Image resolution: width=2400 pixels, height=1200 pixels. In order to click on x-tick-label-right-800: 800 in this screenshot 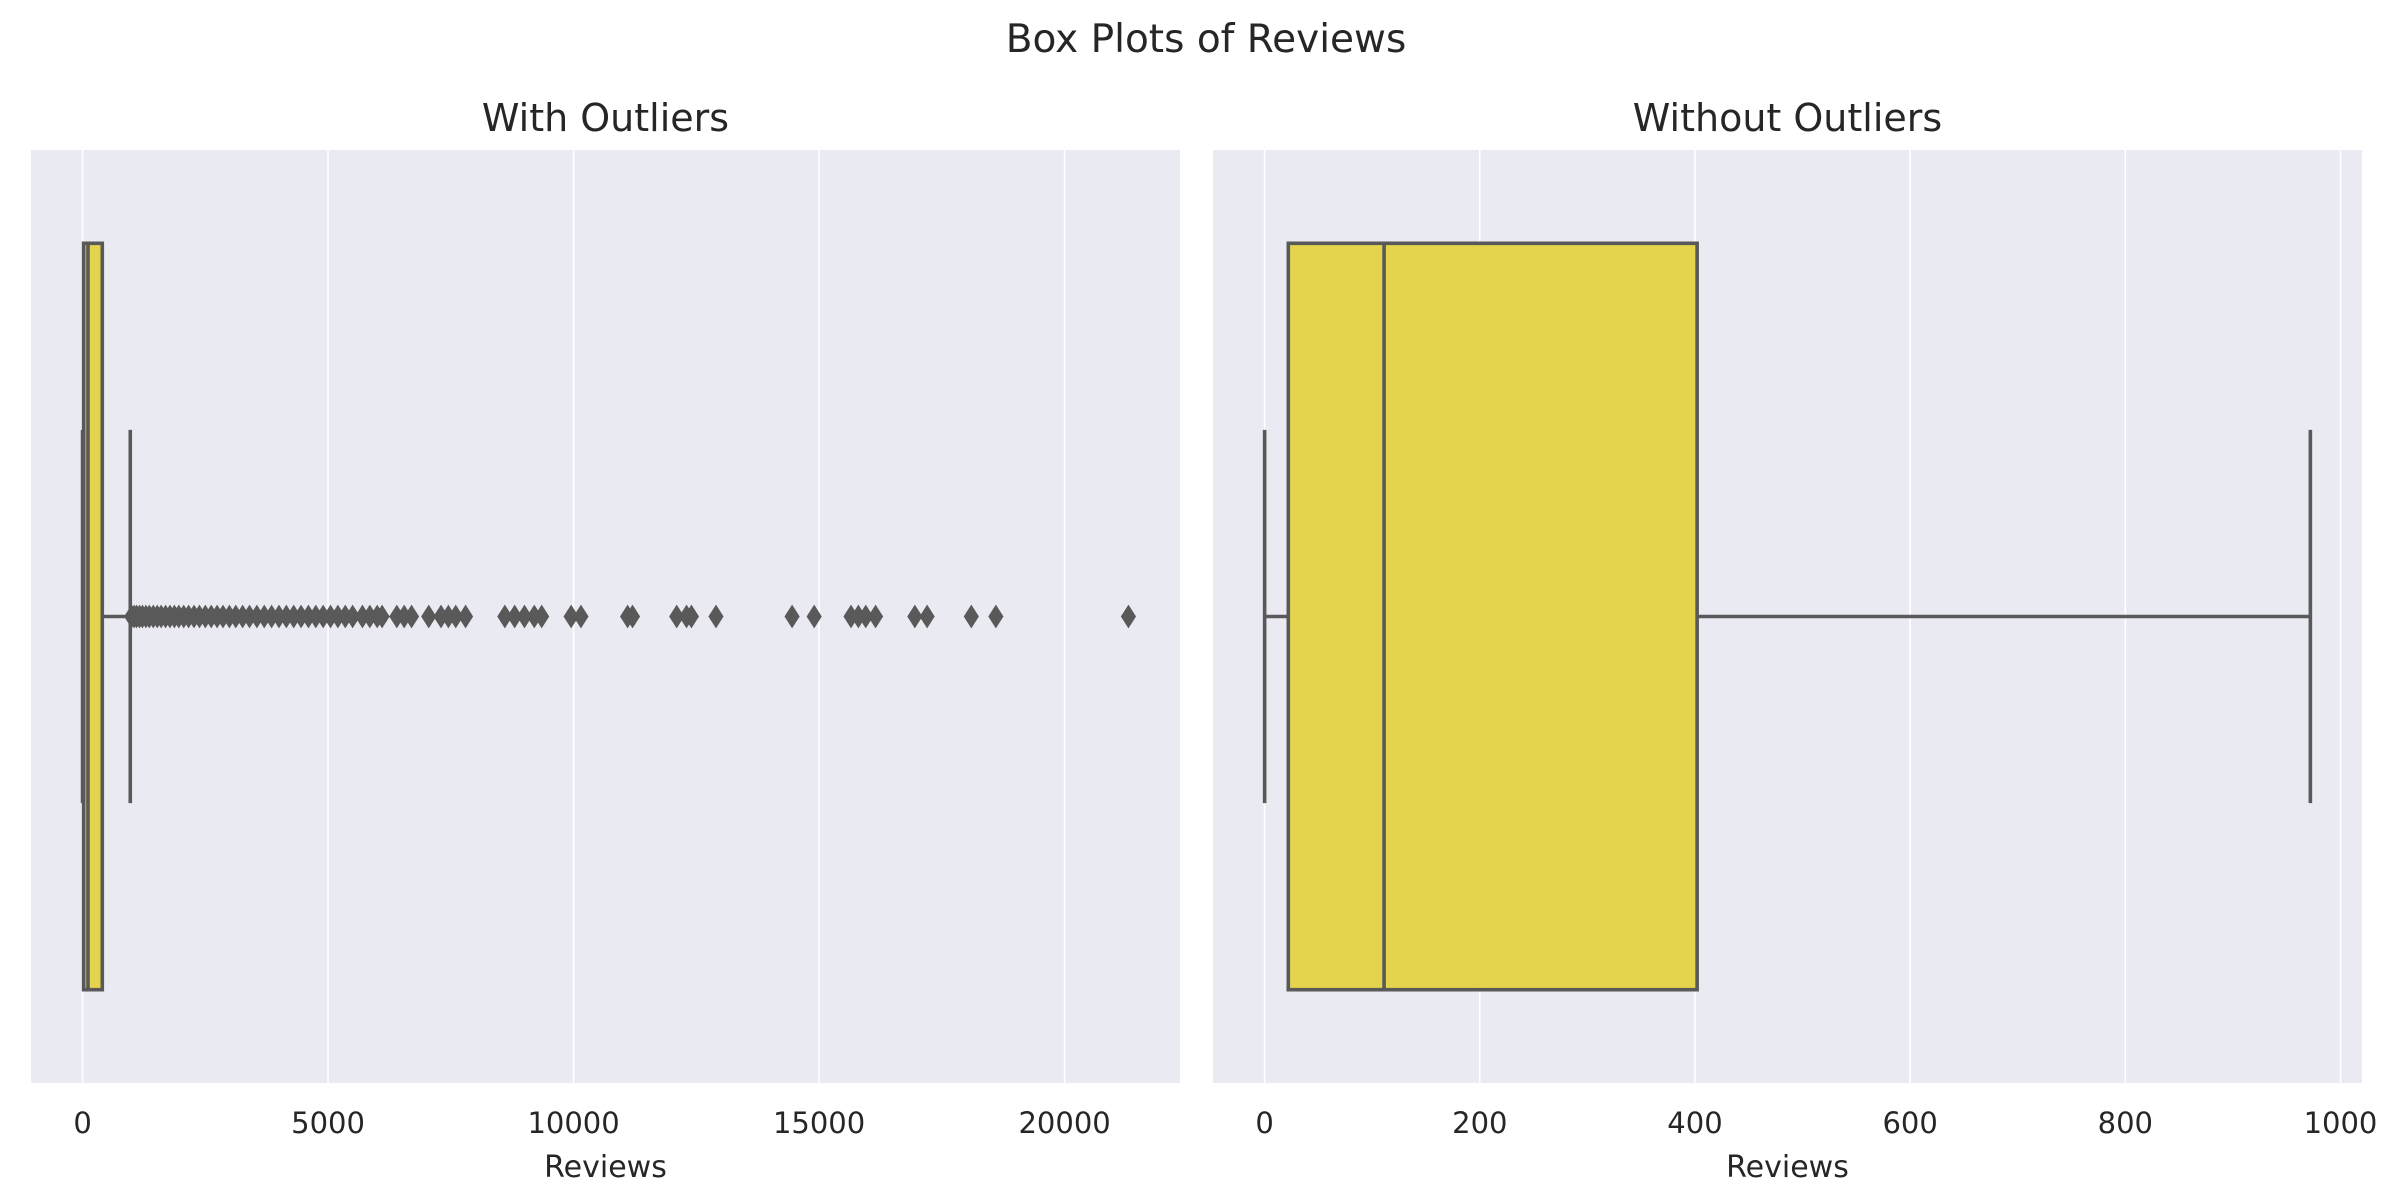, I will do `click(2125, 1123)`.